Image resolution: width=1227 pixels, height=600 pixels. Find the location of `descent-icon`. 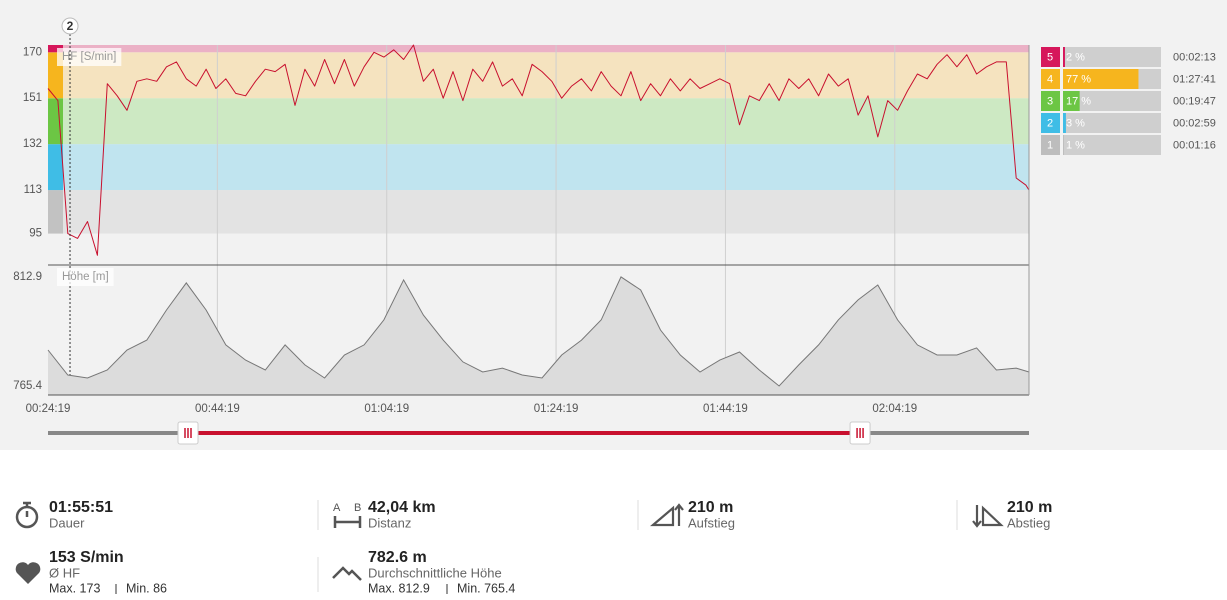

descent-icon is located at coordinates (988, 516).